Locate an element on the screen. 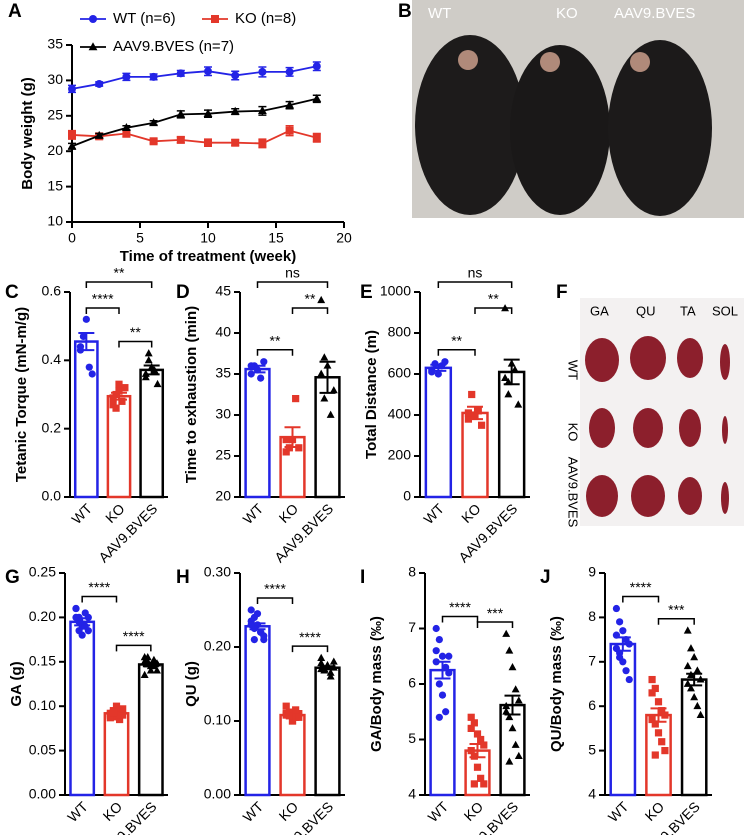 The width and height of the screenshot is (744, 835). panel-letter: H is located at coordinates (183, 577).